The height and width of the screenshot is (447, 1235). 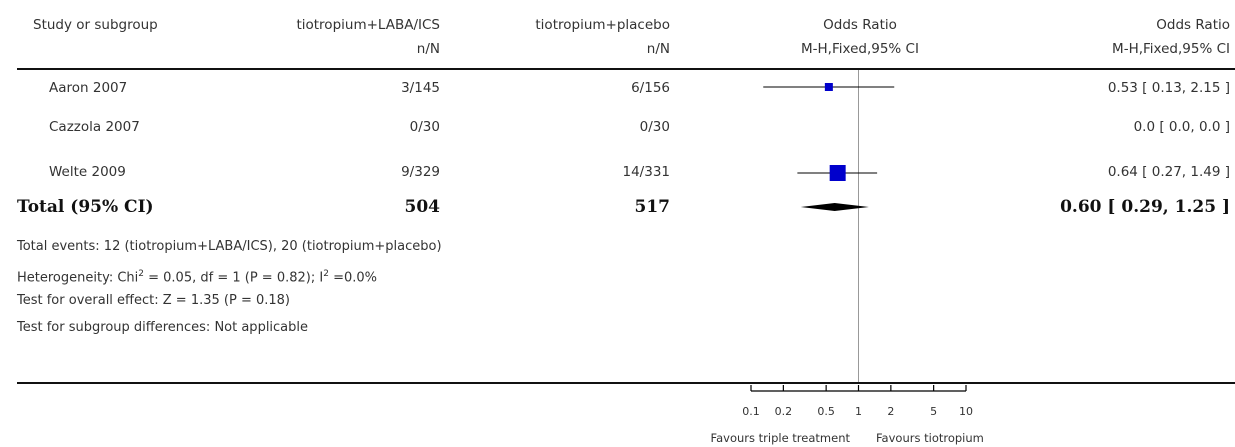 What do you see at coordinates (234, 278) in the screenshot?
I see `het-part-b: = 0.05, df = 1 (P = 0.82); I` at bounding box center [234, 278].